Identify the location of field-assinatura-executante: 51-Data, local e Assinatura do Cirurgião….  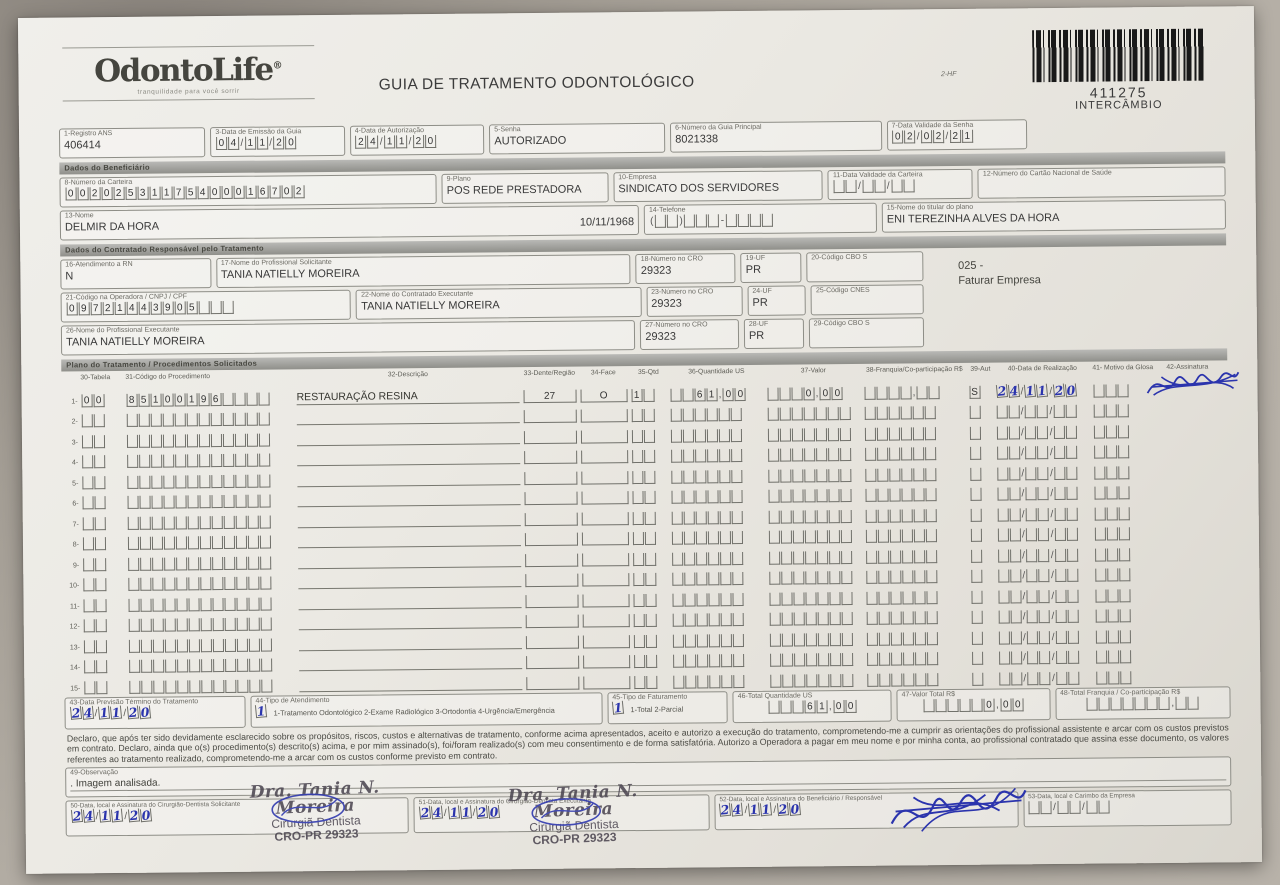
(561, 814).